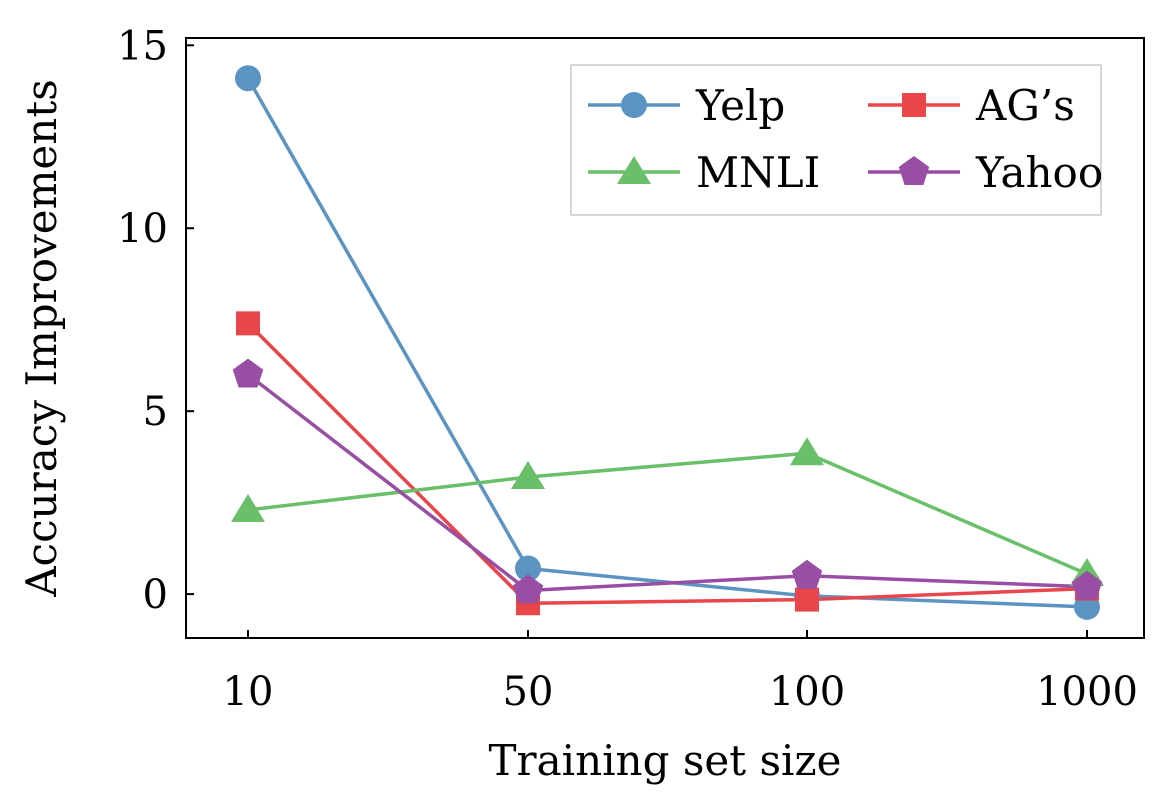 The width and height of the screenshot is (1175, 808). What do you see at coordinates (740, 105) in the screenshot?
I see `legend-label-yelp: Yelp` at bounding box center [740, 105].